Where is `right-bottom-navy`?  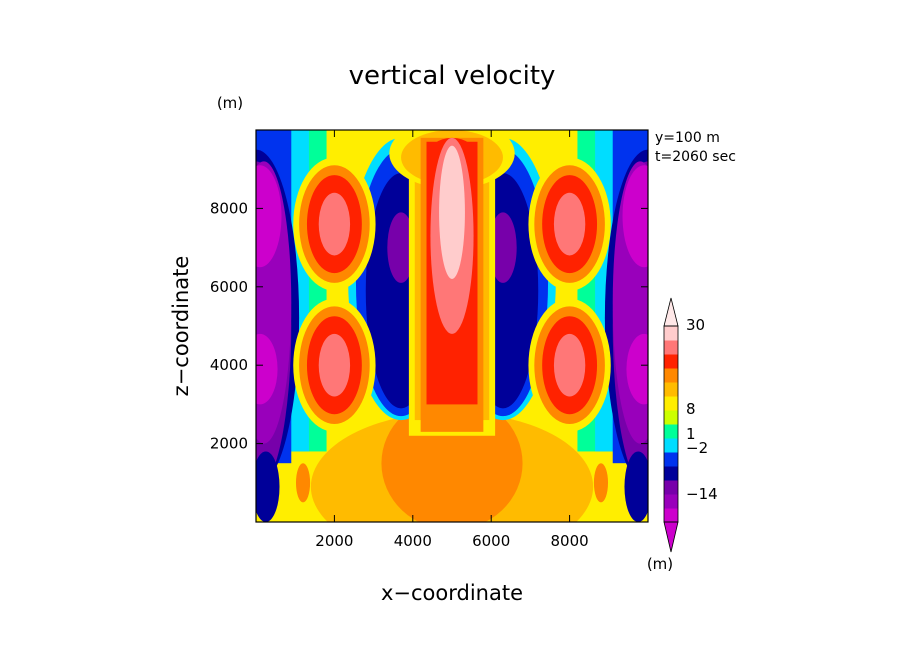
right-bottom-navy is located at coordinates (636, 486).